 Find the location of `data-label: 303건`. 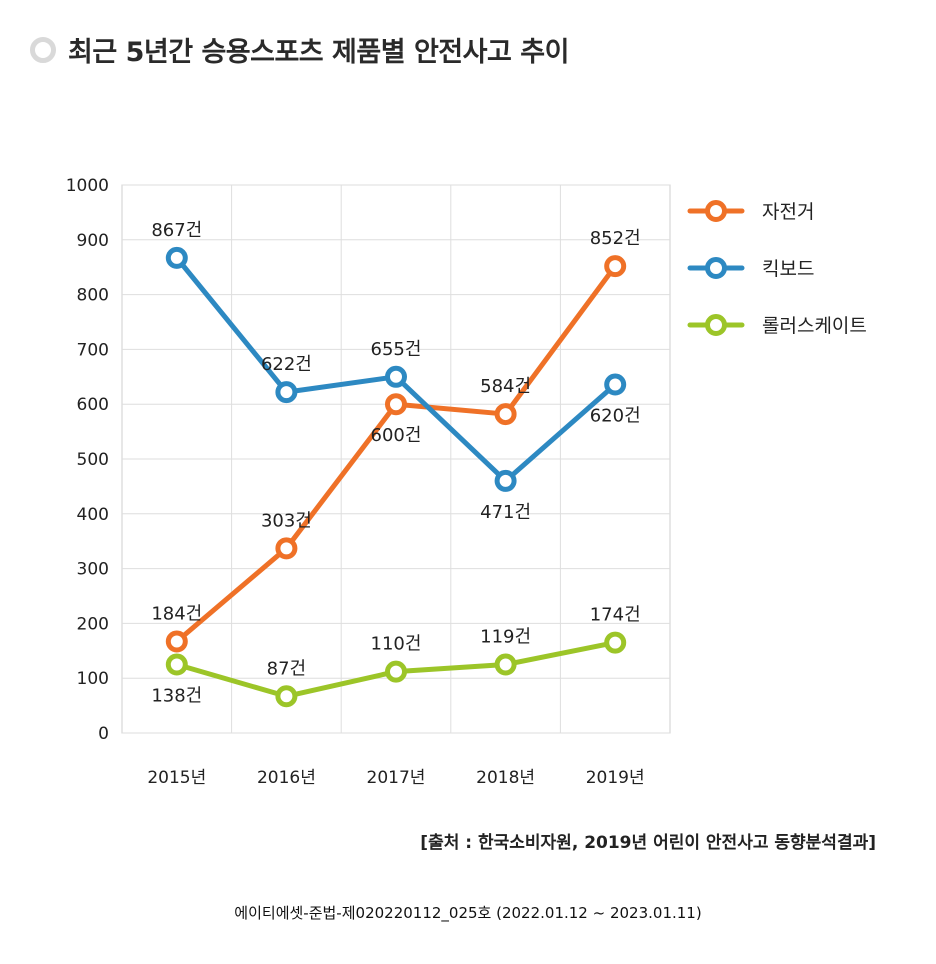

data-label: 303건 is located at coordinates (286, 520).